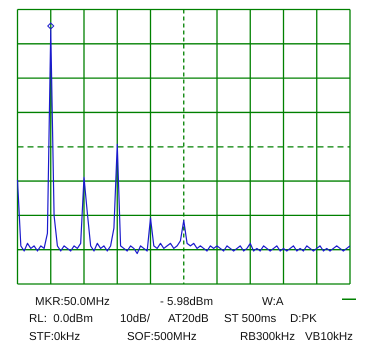 Image resolution: width=370 pixels, height=350 pixels. Describe the element at coordinates (304, 319) in the screenshot. I see `text: D:PK` at that location.